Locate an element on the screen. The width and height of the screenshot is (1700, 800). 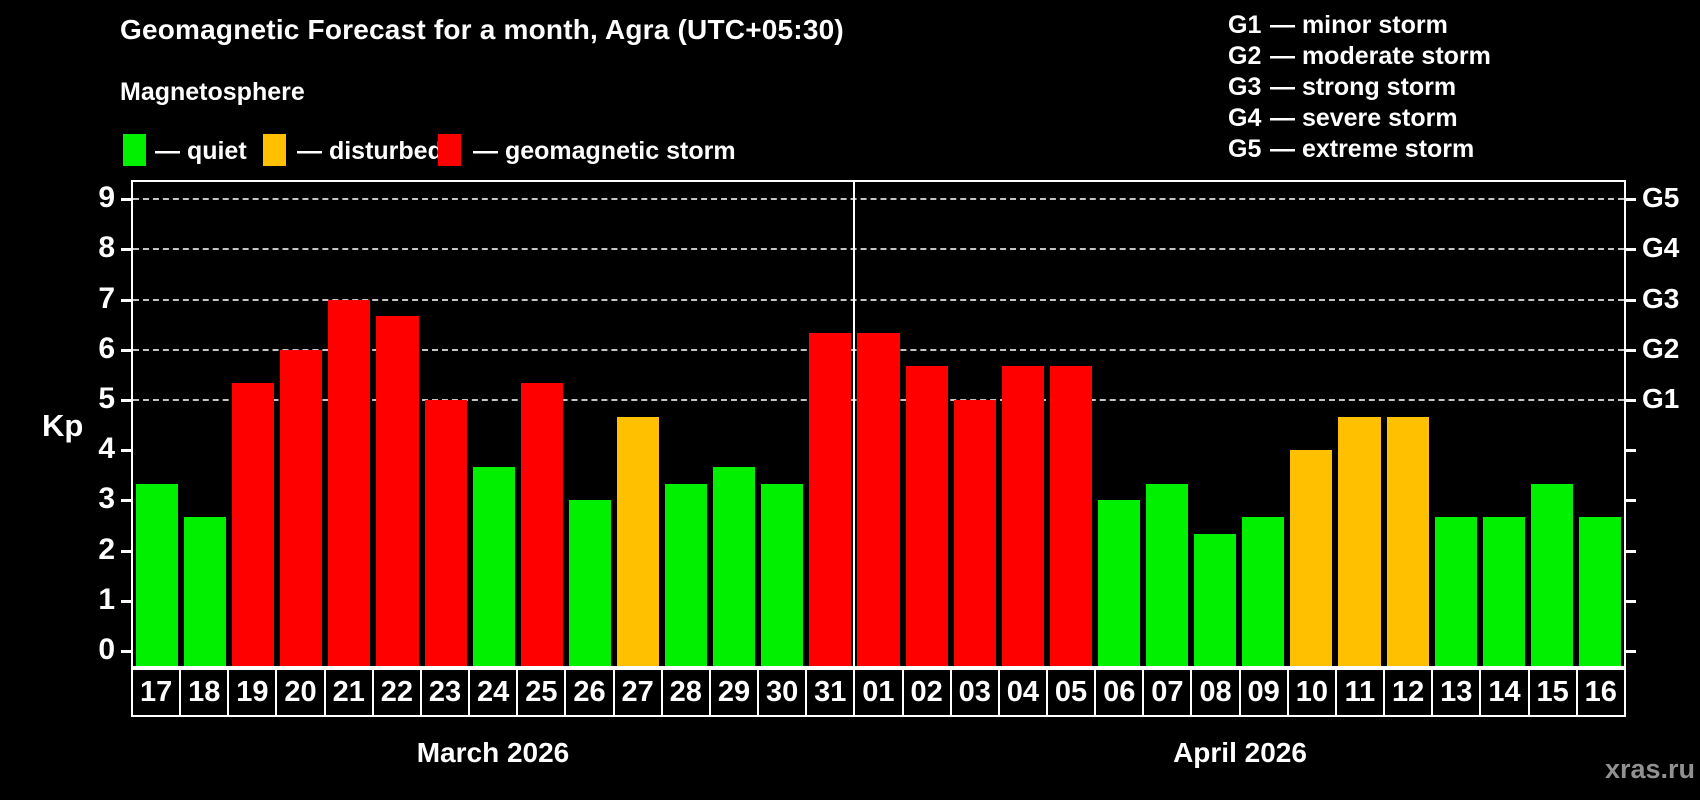
y-axis-tick-label-1: 1 is located at coordinates (106, 599).